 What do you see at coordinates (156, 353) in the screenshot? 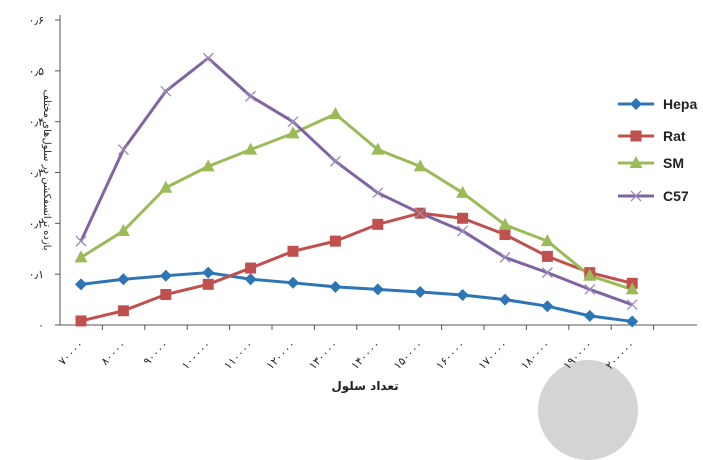
I see `x-tick-label: ۹۰۰۰۰` at bounding box center [156, 353].